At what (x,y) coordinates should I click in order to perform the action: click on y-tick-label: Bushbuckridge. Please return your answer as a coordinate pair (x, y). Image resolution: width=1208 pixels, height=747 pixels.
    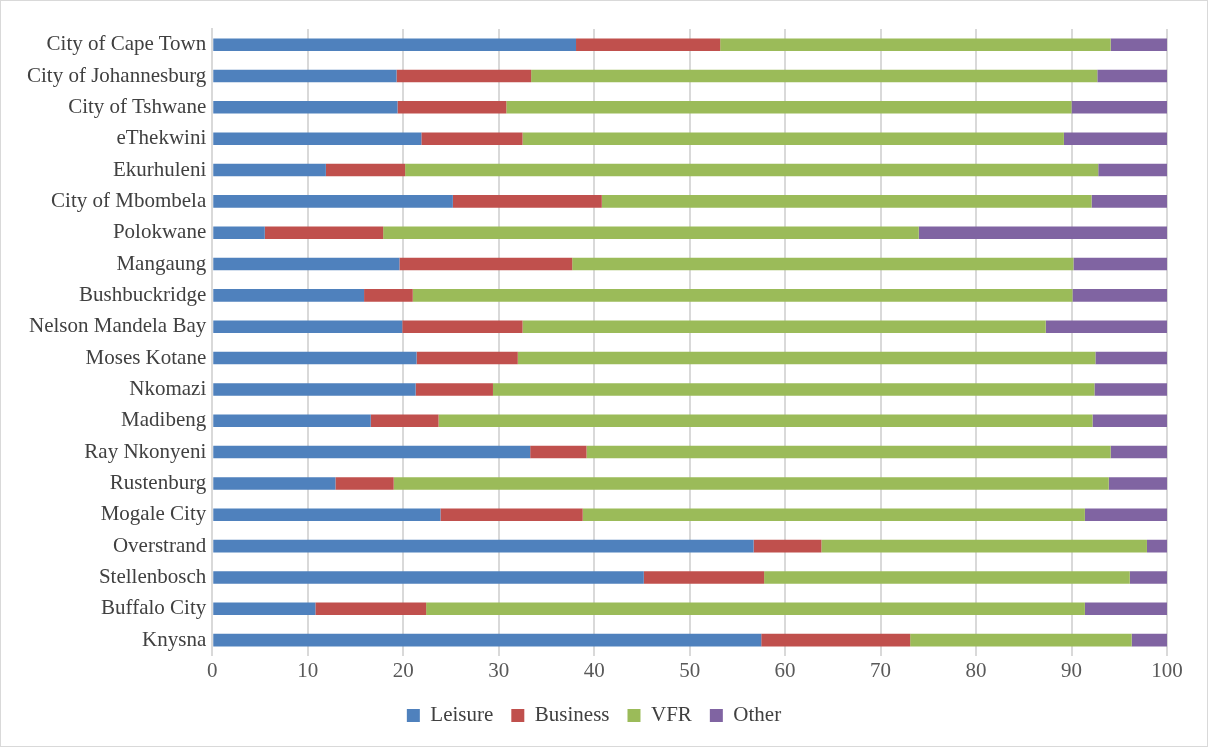
    Looking at the image, I should click on (143, 293).